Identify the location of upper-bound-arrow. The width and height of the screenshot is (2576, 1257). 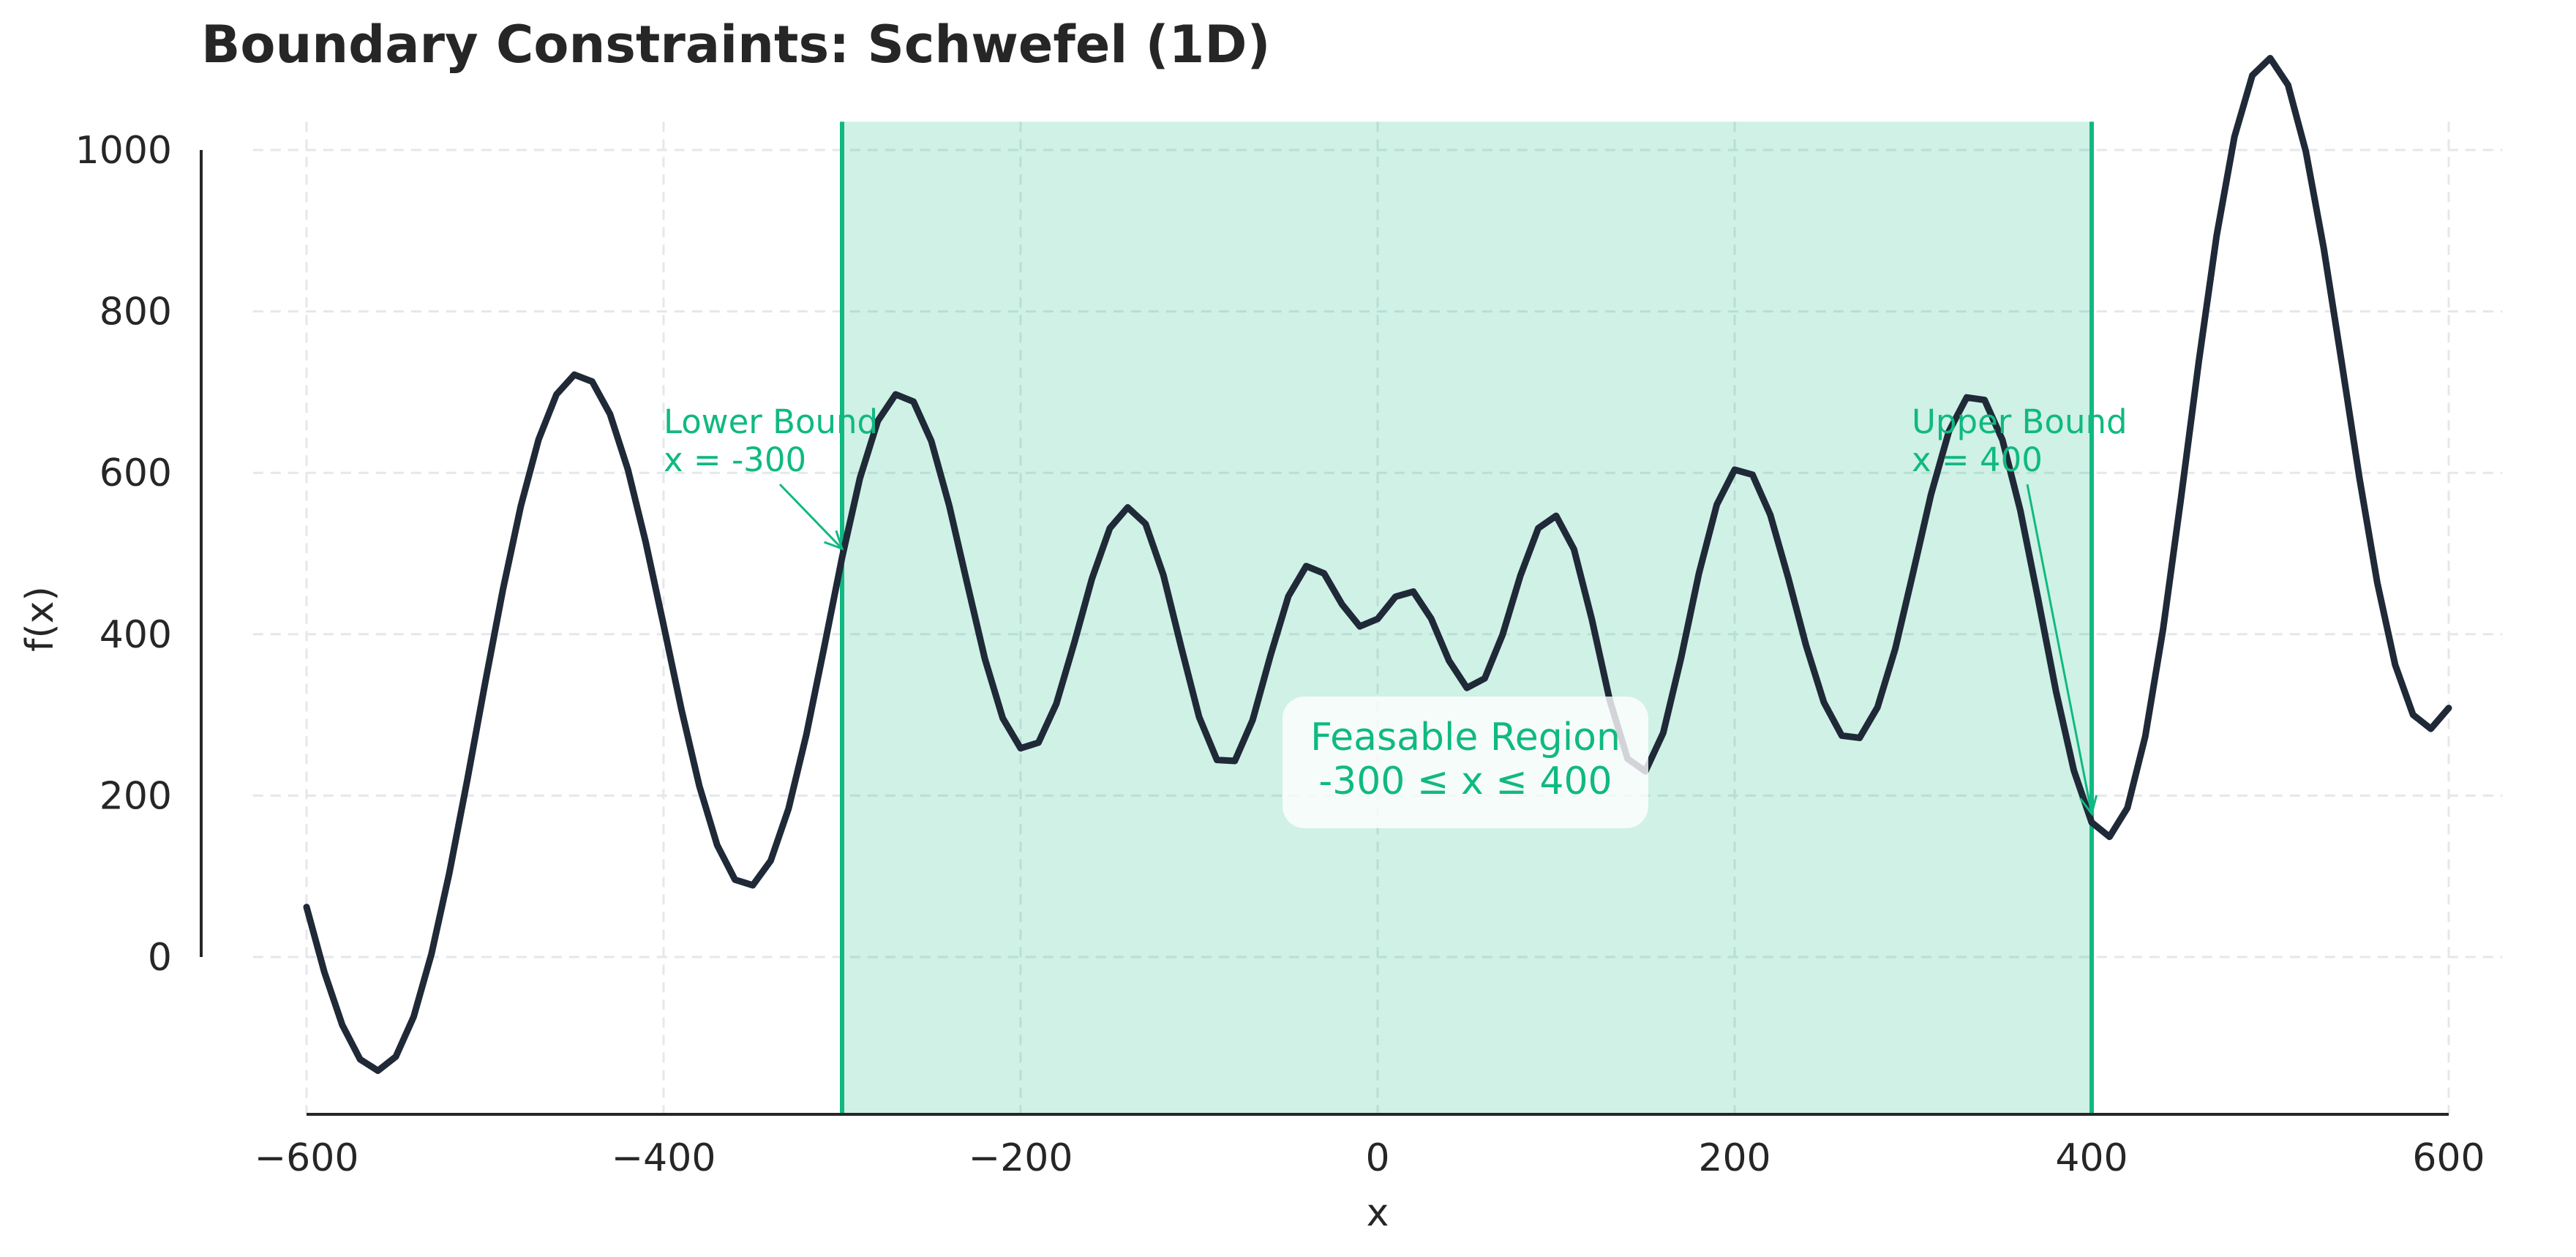
(2059, 649).